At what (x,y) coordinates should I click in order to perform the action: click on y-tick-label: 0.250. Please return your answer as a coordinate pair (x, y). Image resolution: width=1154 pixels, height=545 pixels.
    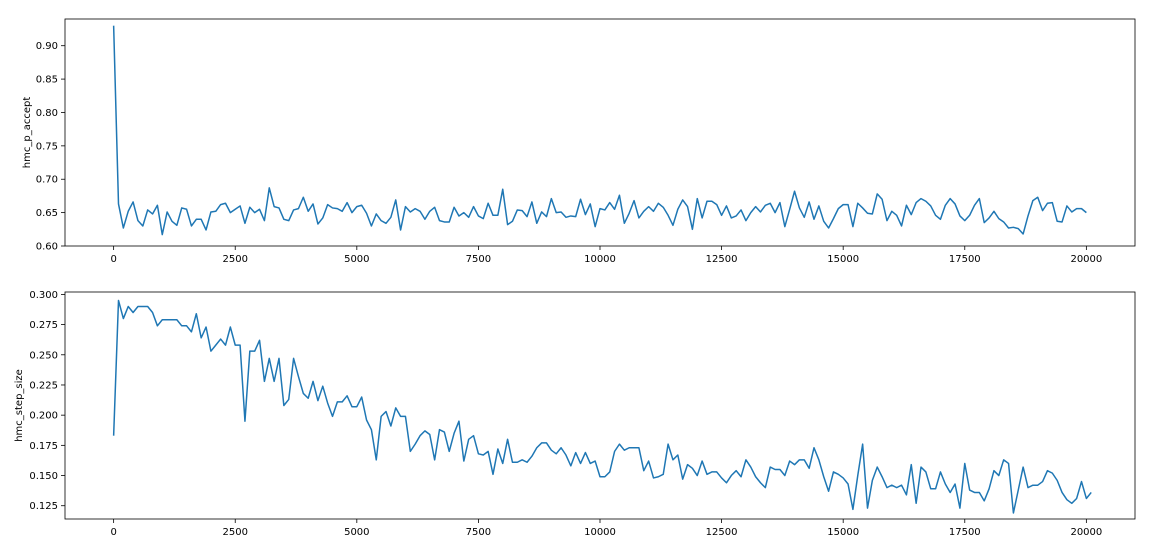
    Looking at the image, I should click on (43, 355).